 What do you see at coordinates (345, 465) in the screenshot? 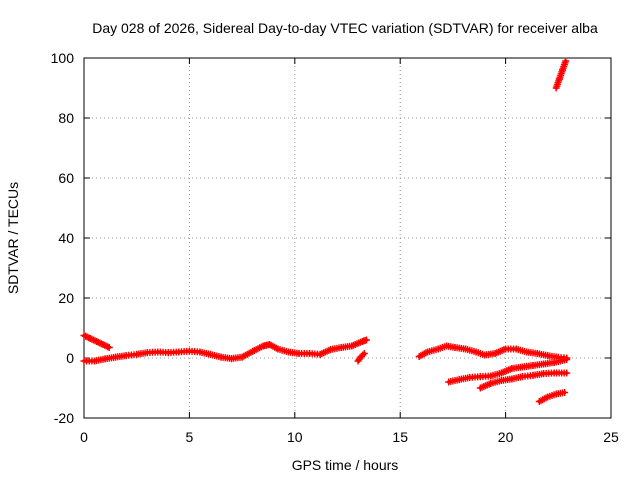
I see `x-axis-label: GPS time / hours` at bounding box center [345, 465].